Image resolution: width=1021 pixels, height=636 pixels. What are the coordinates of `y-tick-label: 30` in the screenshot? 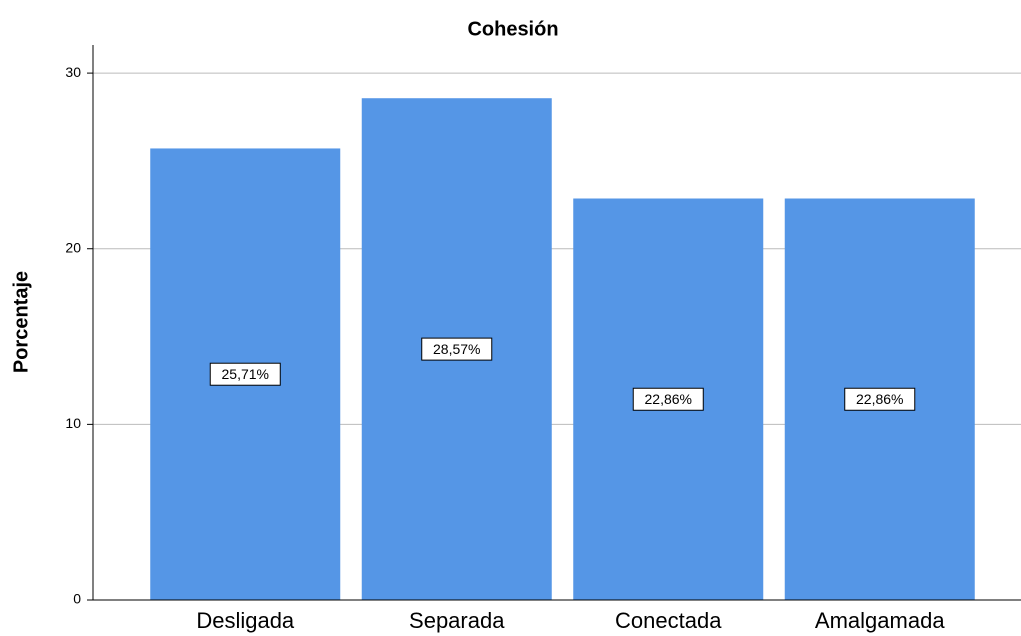 It's located at (73, 72).